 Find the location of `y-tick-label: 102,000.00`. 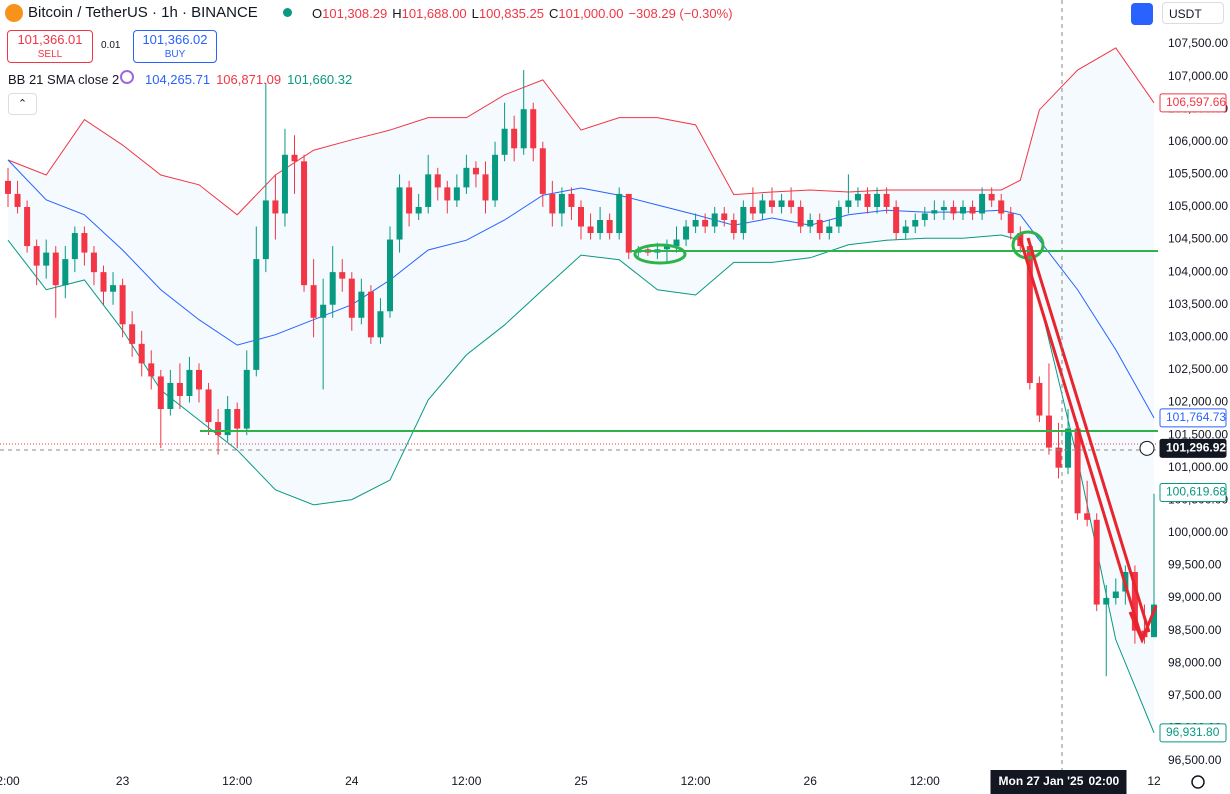

y-tick-label: 102,000.00 is located at coordinates (1198, 402).